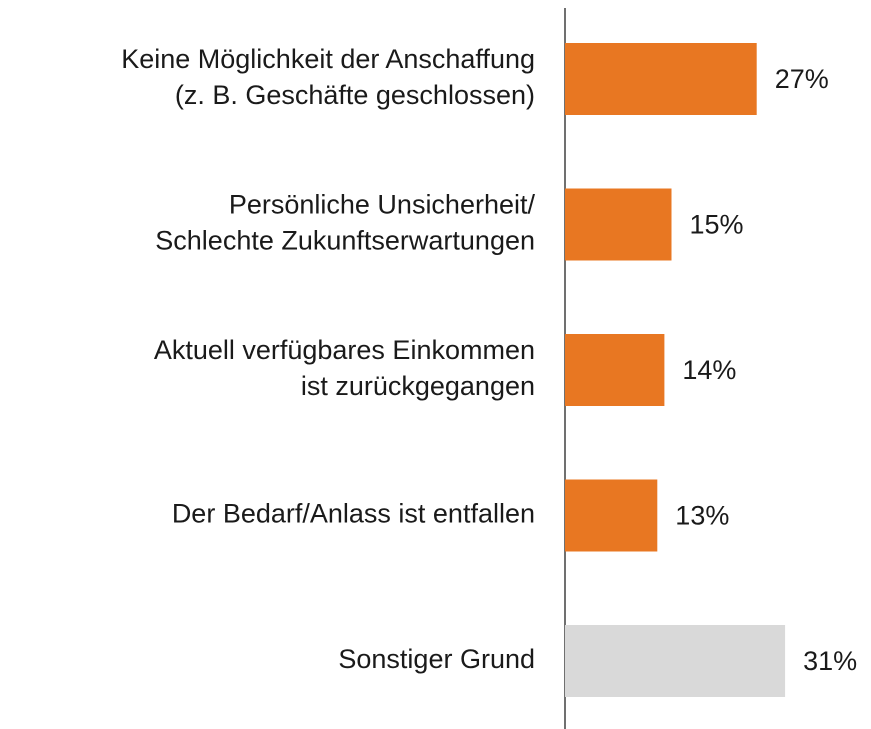  What do you see at coordinates (345, 241) in the screenshot?
I see `category-label: Schlechte Zukunftserwartungen` at bounding box center [345, 241].